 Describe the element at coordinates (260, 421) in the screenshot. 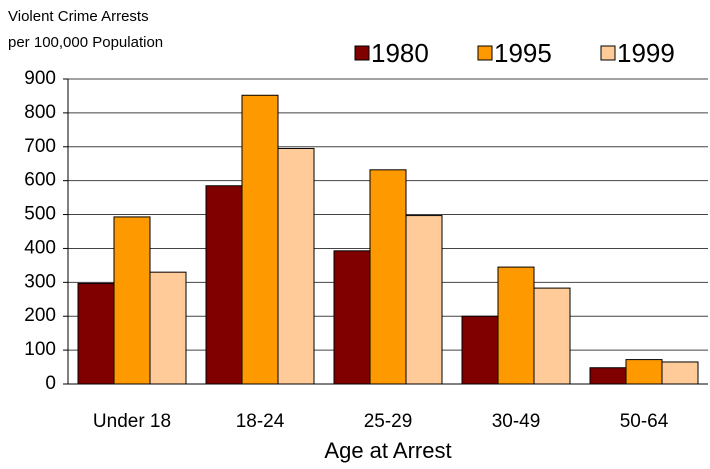

I see `x-tick-label: 18-24` at that location.